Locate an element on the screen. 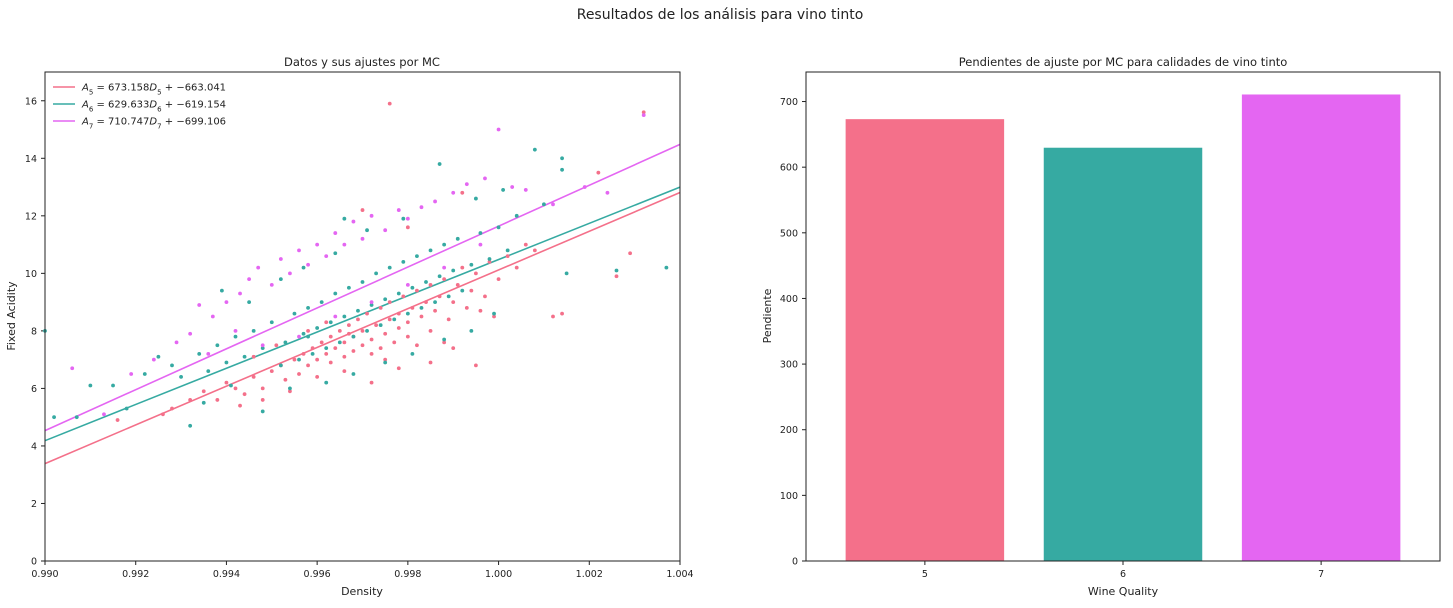 The image size is (1453, 608). scatter-y-tick-label: 2 is located at coordinates (34, 504).